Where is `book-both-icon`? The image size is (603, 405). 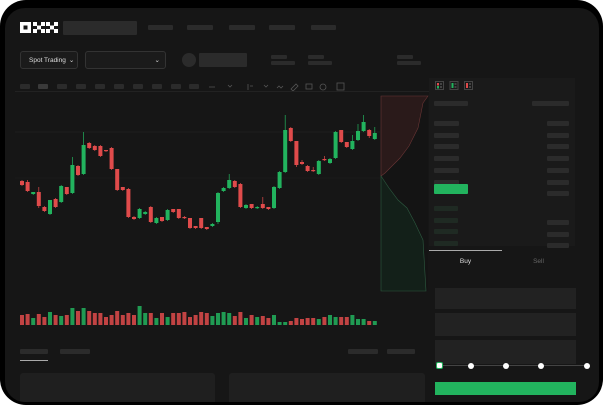
book-both-icon is located at coordinates (439, 85).